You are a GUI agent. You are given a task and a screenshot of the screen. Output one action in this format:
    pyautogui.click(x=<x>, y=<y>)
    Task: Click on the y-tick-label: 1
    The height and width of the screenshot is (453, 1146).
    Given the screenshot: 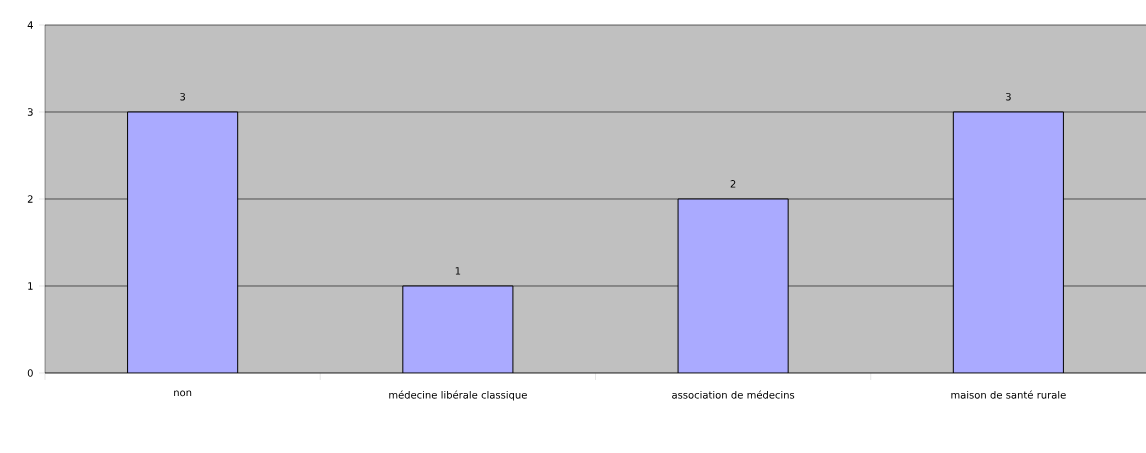 What is the action you would take?
    pyautogui.click(x=30, y=286)
    